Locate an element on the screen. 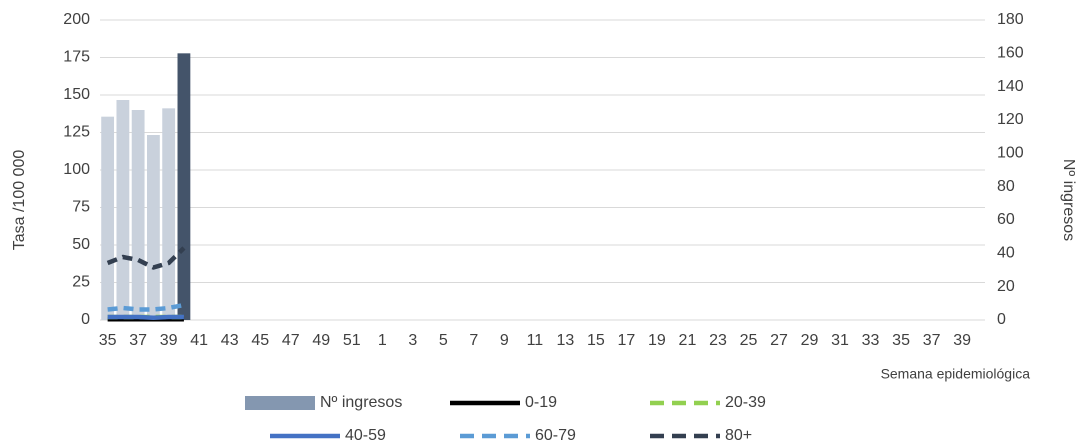  x-tick-label: 23 is located at coordinates (718, 340).